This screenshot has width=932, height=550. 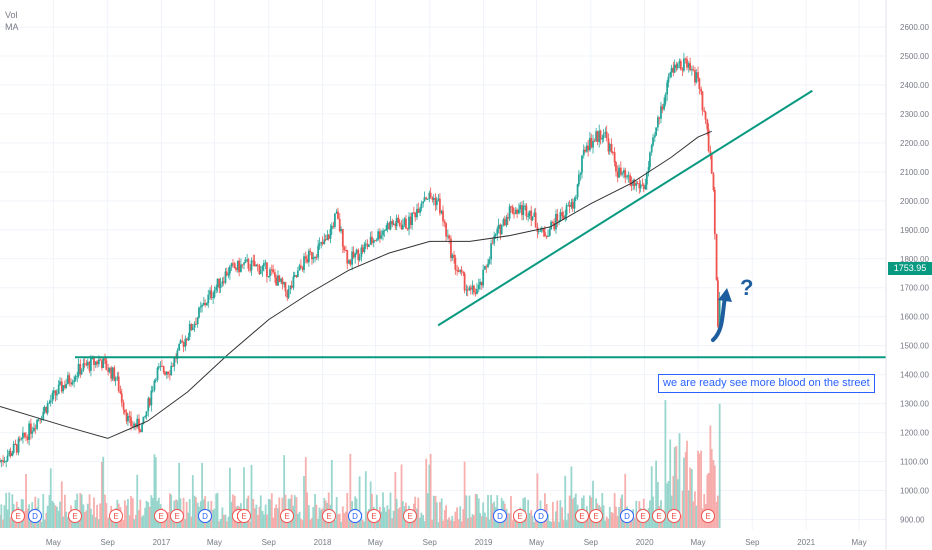 I want to click on x-tick-label: Sep, so click(x=591, y=542).